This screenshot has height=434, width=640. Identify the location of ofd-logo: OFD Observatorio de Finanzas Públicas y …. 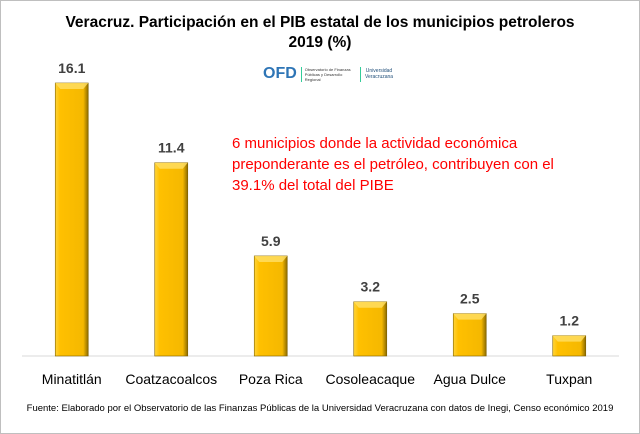
(328, 74).